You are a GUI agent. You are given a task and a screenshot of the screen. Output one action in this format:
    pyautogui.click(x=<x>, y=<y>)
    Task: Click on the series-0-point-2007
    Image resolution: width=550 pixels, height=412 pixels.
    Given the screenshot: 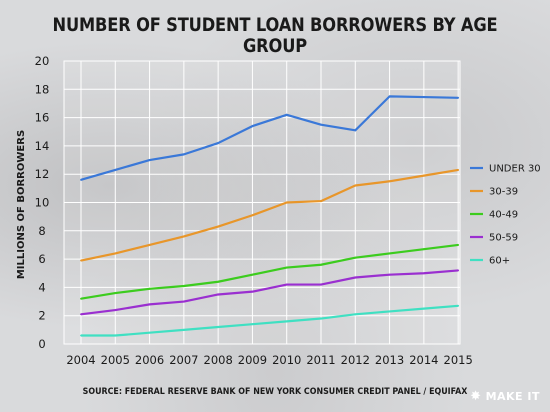 What is the action you would take?
    pyautogui.click(x=183, y=154)
    